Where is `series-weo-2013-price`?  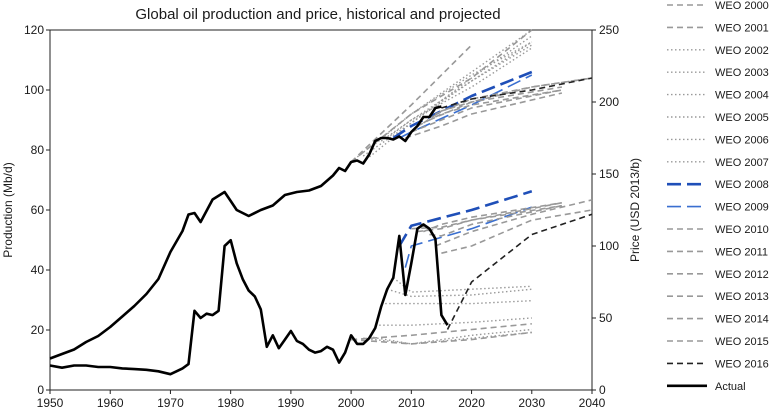 series-weo-2013-price is located at coordinates (496, 220).